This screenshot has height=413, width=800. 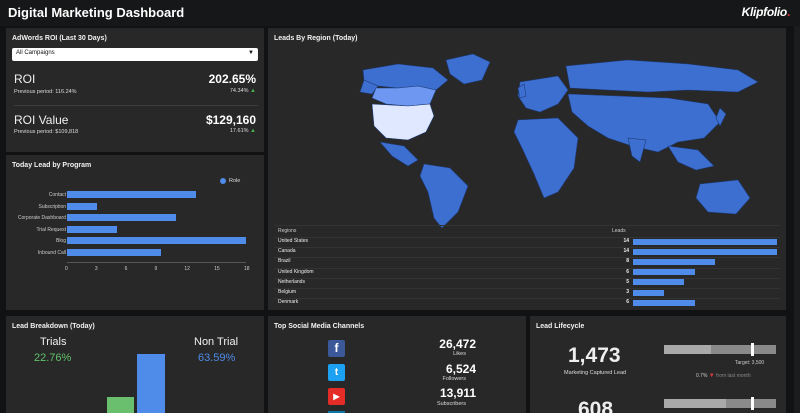 I want to click on divider, so click(x=136, y=105).